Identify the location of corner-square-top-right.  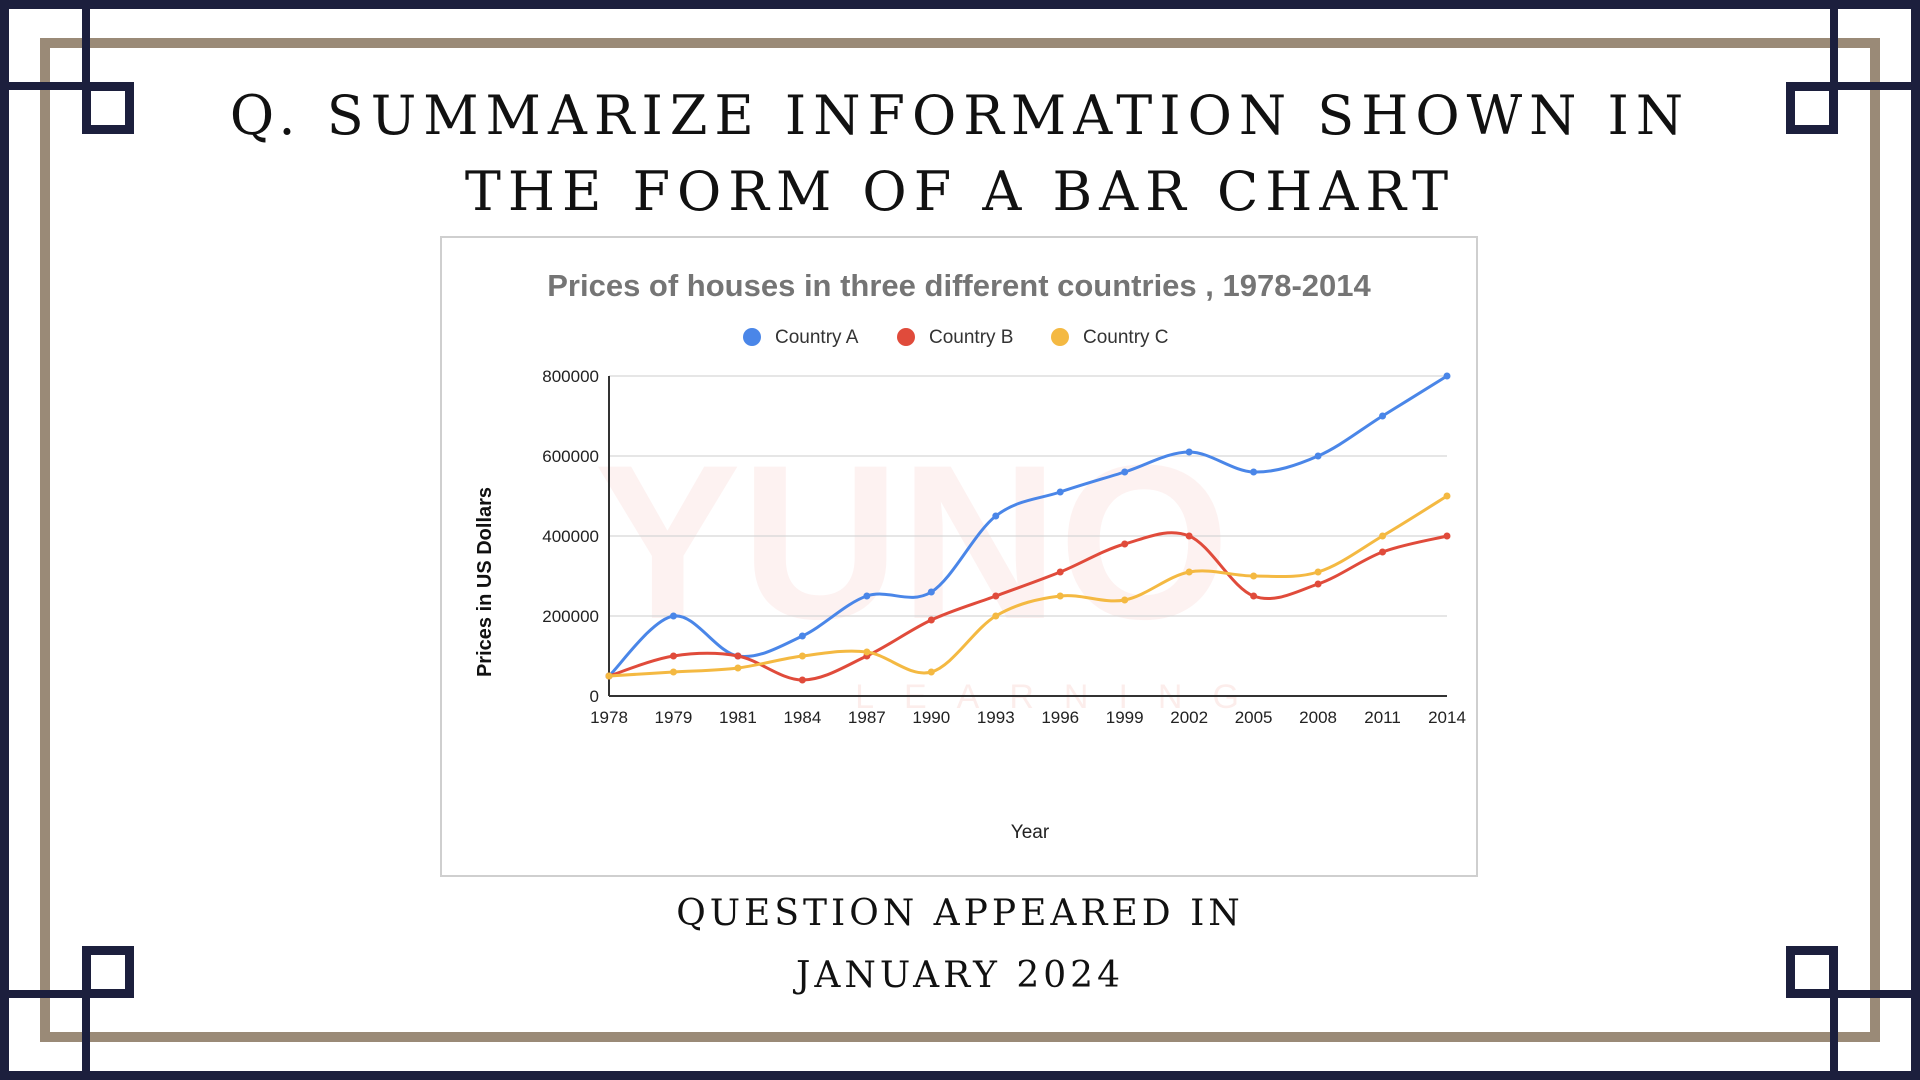
(1812, 108).